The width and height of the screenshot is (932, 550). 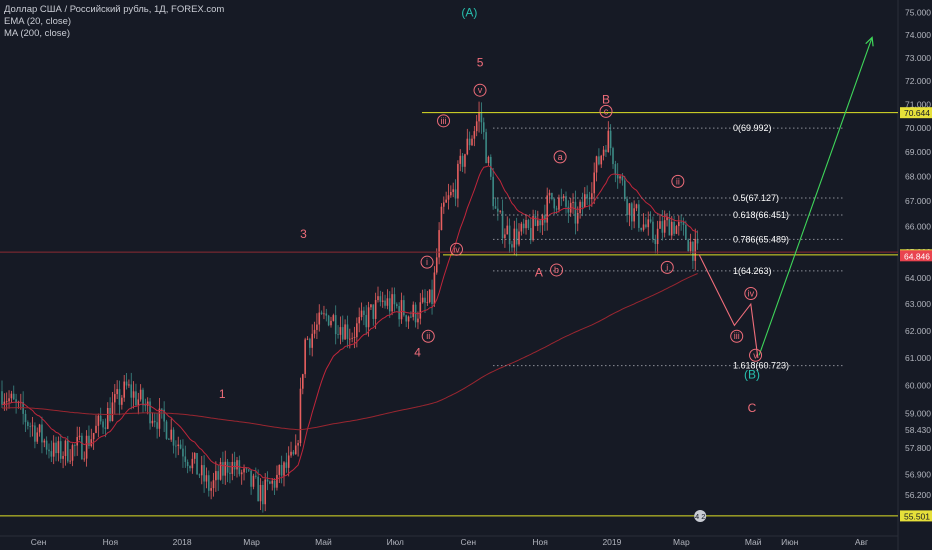 What do you see at coordinates (222, 394) in the screenshot?
I see `wave-label: 1` at bounding box center [222, 394].